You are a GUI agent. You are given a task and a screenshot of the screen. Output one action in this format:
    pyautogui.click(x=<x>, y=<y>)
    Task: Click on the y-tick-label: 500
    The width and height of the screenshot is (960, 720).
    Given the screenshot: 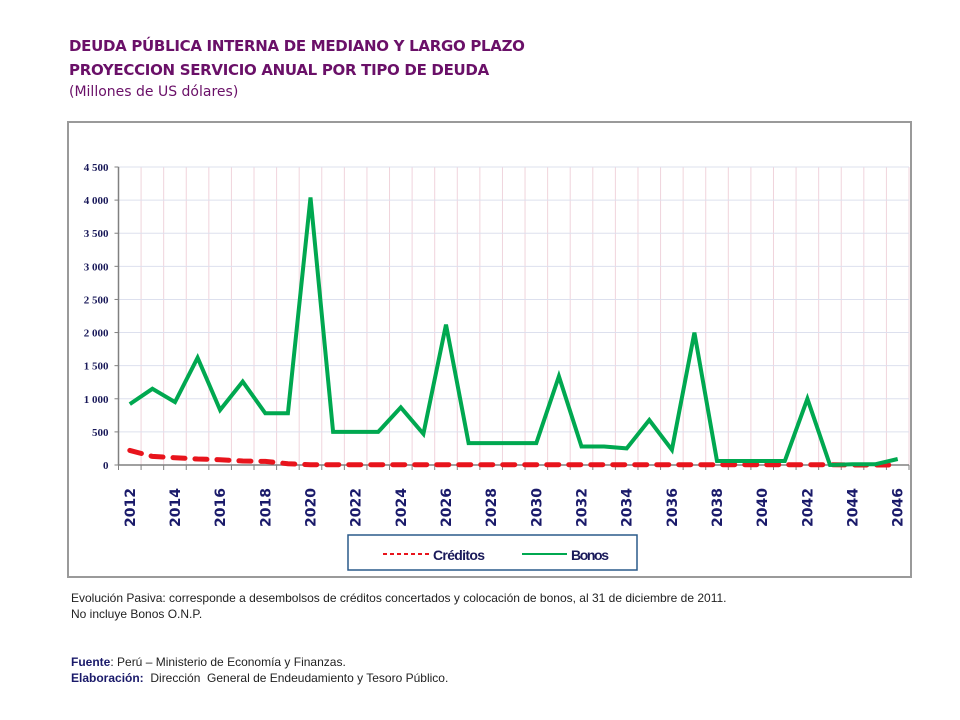 What is the action you would take?
    pyautogui.click(x=100, y=433)
    